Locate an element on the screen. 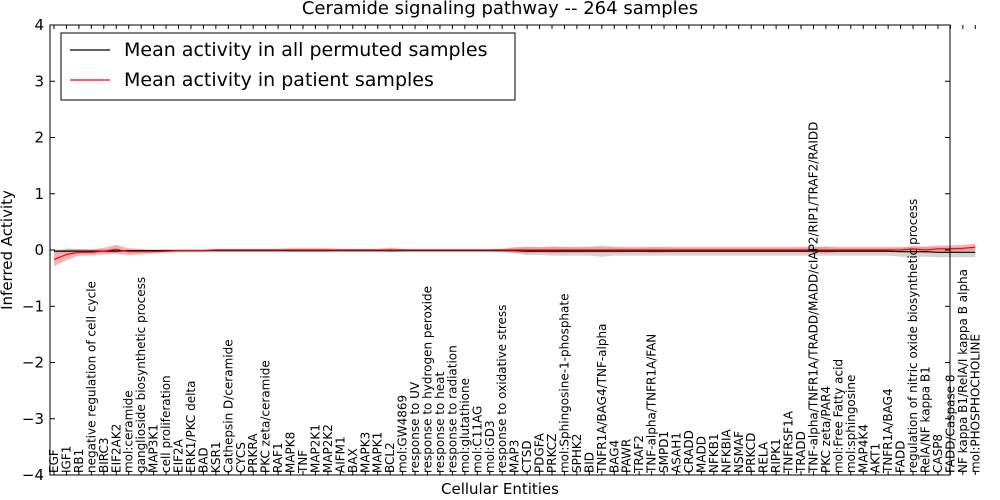 Image resolution: width=1000 pixels, height=500 pixels. x-tick-label: TNFR1A/BAG4/TNF-alpha is located at coordinates (602, 399).